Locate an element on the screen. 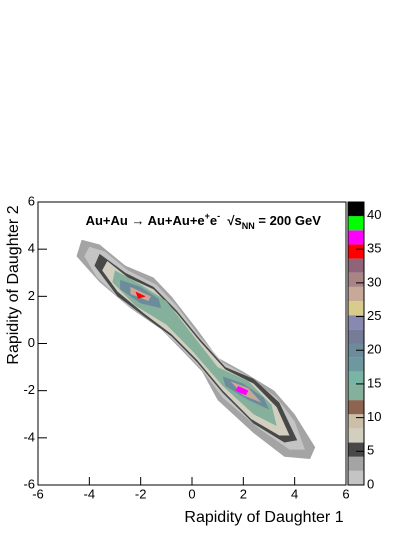 The image size is (415, 542). y-tick-label: -2 is located at coordinates (29, 389).